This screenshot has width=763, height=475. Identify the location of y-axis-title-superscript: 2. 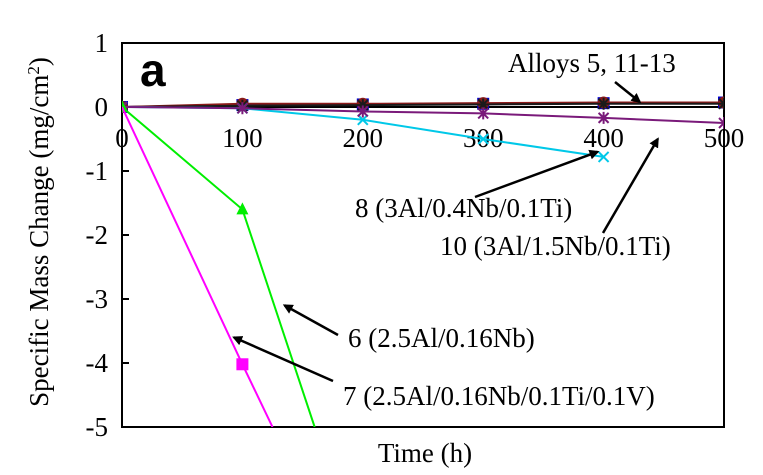
(33, 70).